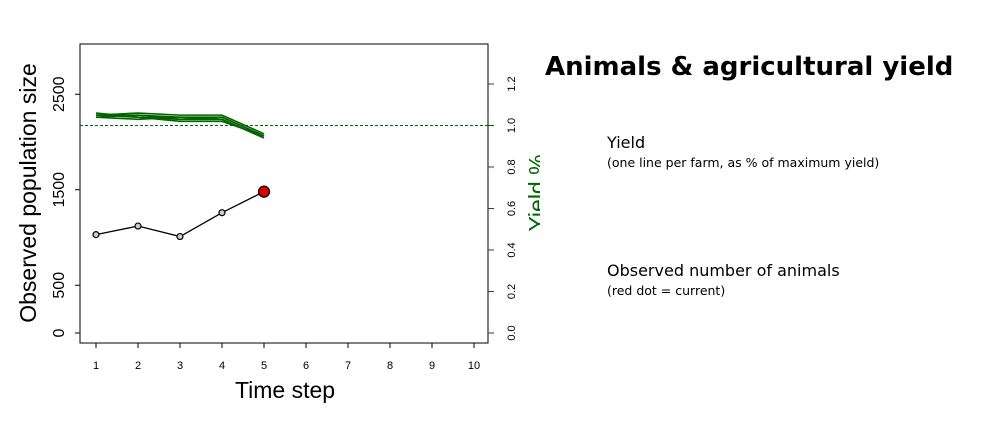 The width and height of the screenshot is (1000, 431). Describe the element at coordinates (503, 208) in the screenshot. I see `right-axis-ticks: 0.0 0.2 0.4 0.6 0.8 1.0 1.2` at that location.